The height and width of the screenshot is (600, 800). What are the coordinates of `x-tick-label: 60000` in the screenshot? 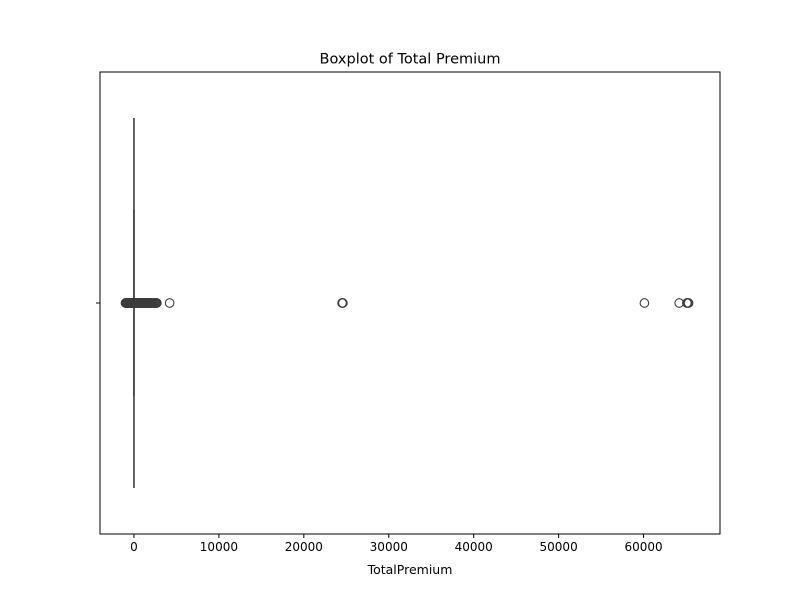 It's located at (643, 547).